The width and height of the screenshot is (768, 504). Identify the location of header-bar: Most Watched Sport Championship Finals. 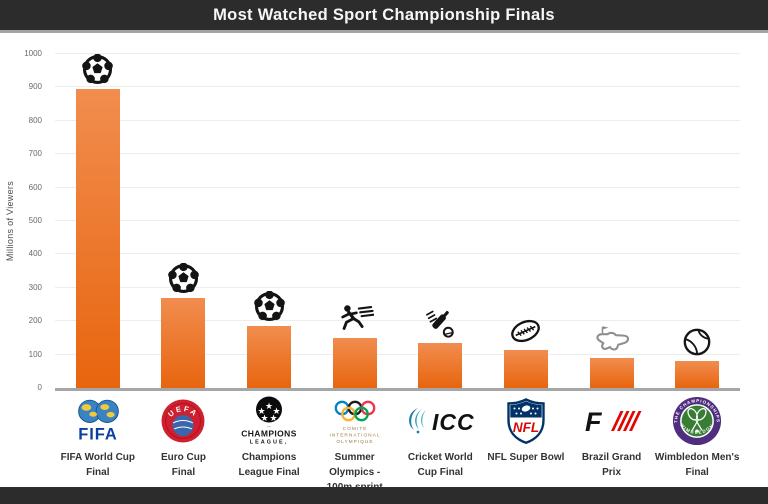
(384, 16).